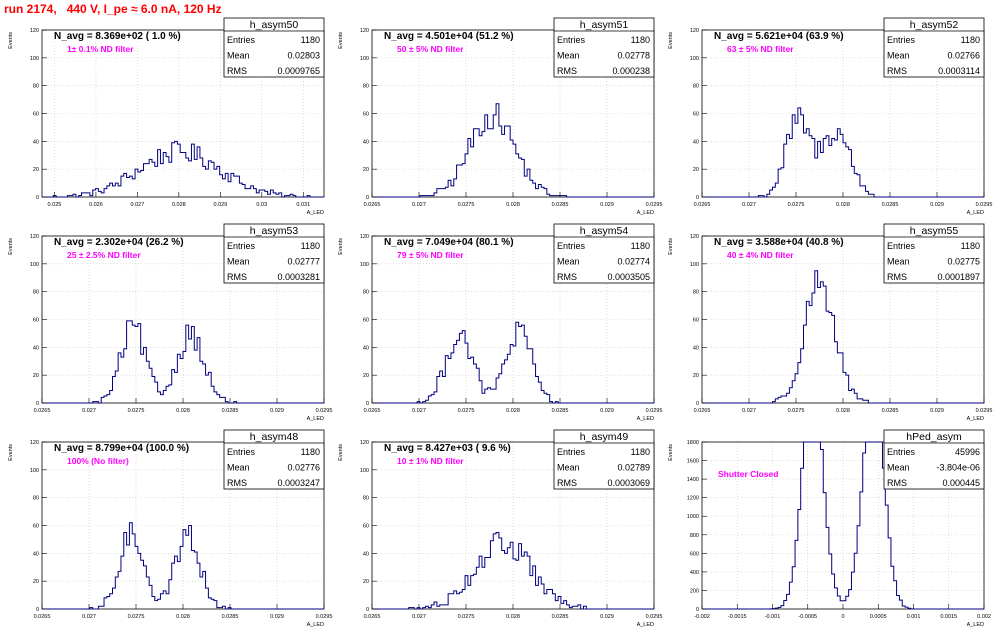  What do you see at coordinates (967, 452) in the screenshot?
I see `stats-value: 45996` at bounding box center [967, 452].